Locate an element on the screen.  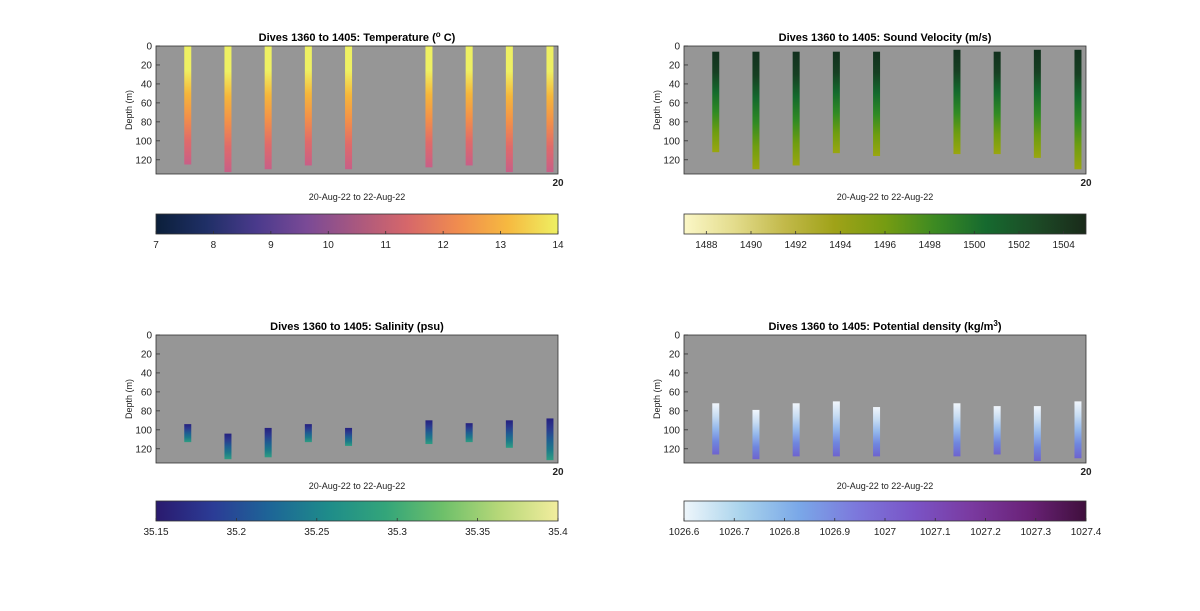
colorbar-tick-label: 1494 is located at coordinates (840, 245).